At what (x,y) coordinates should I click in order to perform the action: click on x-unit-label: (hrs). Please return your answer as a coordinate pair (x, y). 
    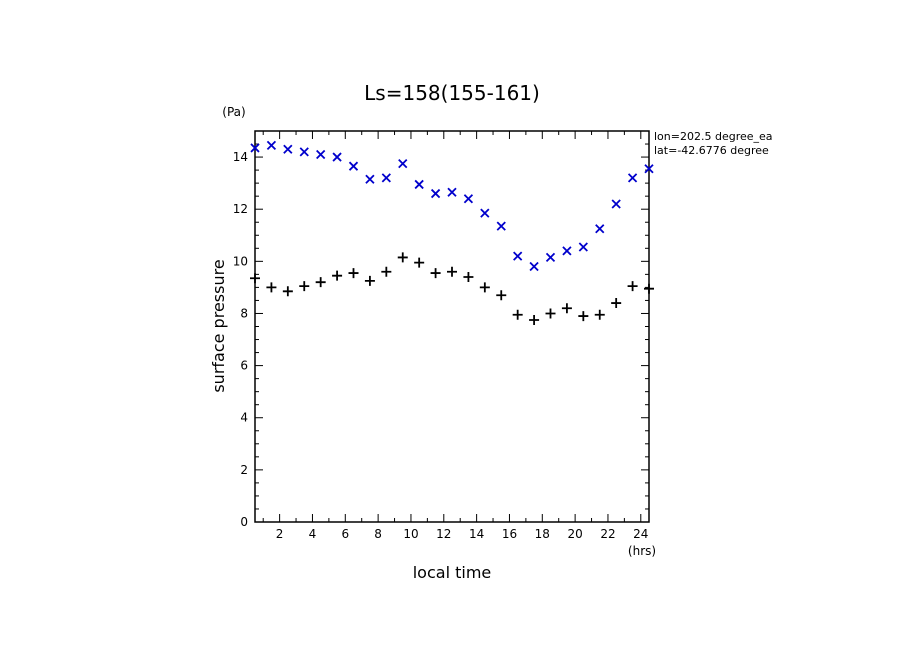
    Looking at the image, I should click on (642, 551).